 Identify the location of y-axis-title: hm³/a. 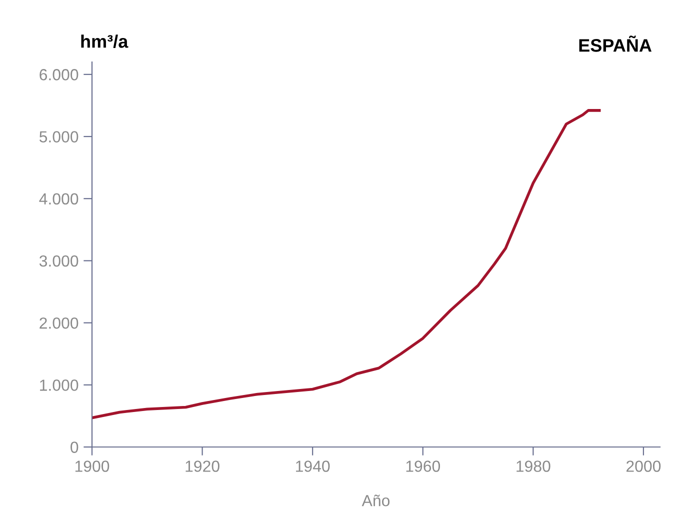
(104, 41).